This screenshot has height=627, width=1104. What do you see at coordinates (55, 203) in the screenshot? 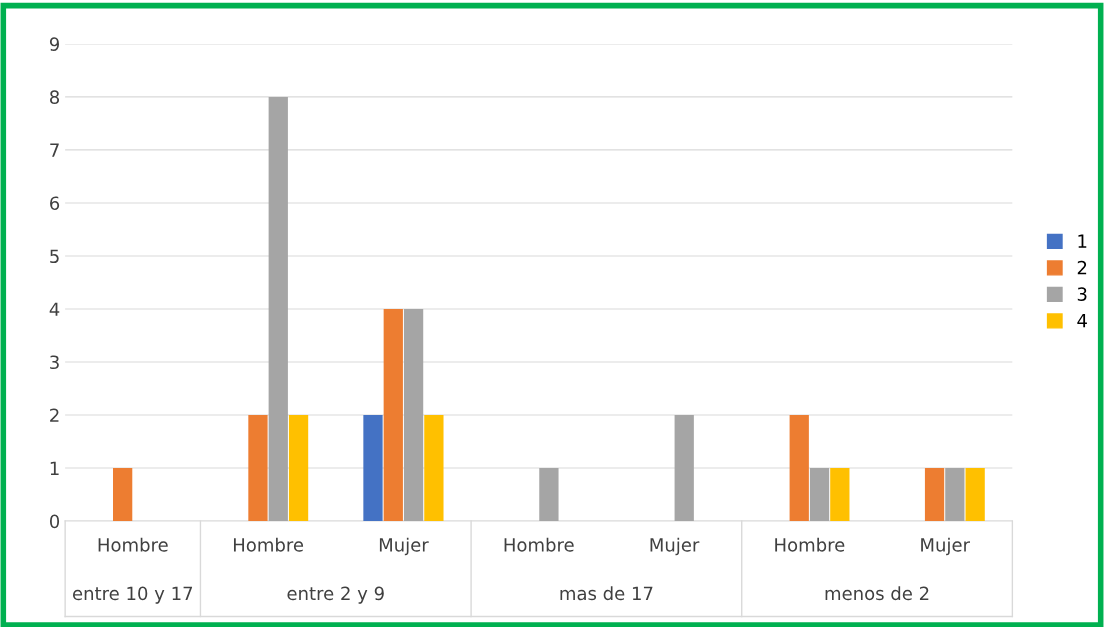
I see `y-tick-label: 6` at bounding box center [55, 203].